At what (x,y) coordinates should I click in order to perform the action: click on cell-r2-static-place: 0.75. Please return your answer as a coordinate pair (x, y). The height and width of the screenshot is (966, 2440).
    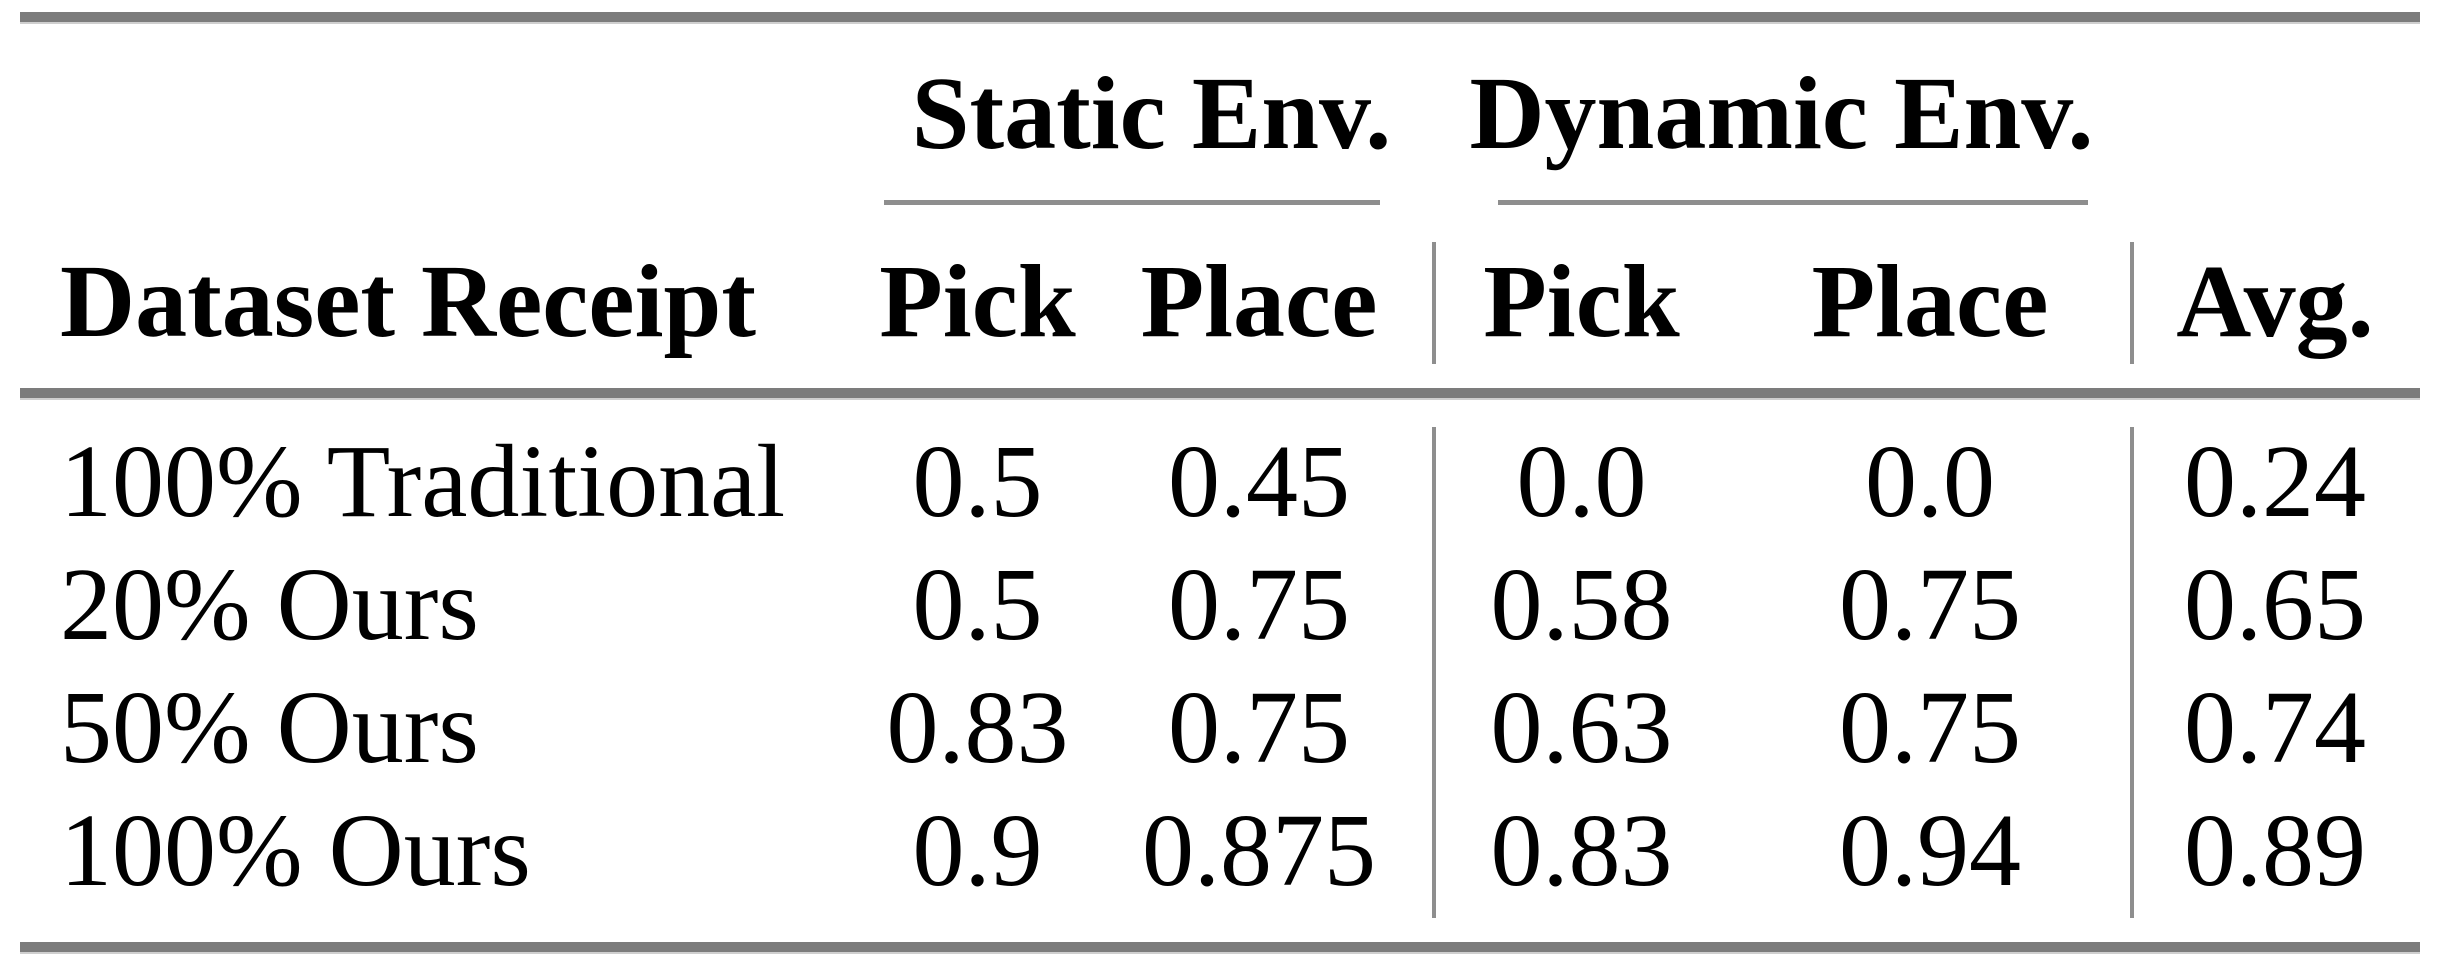
    Looking at the image, I should click on (1259, 604).